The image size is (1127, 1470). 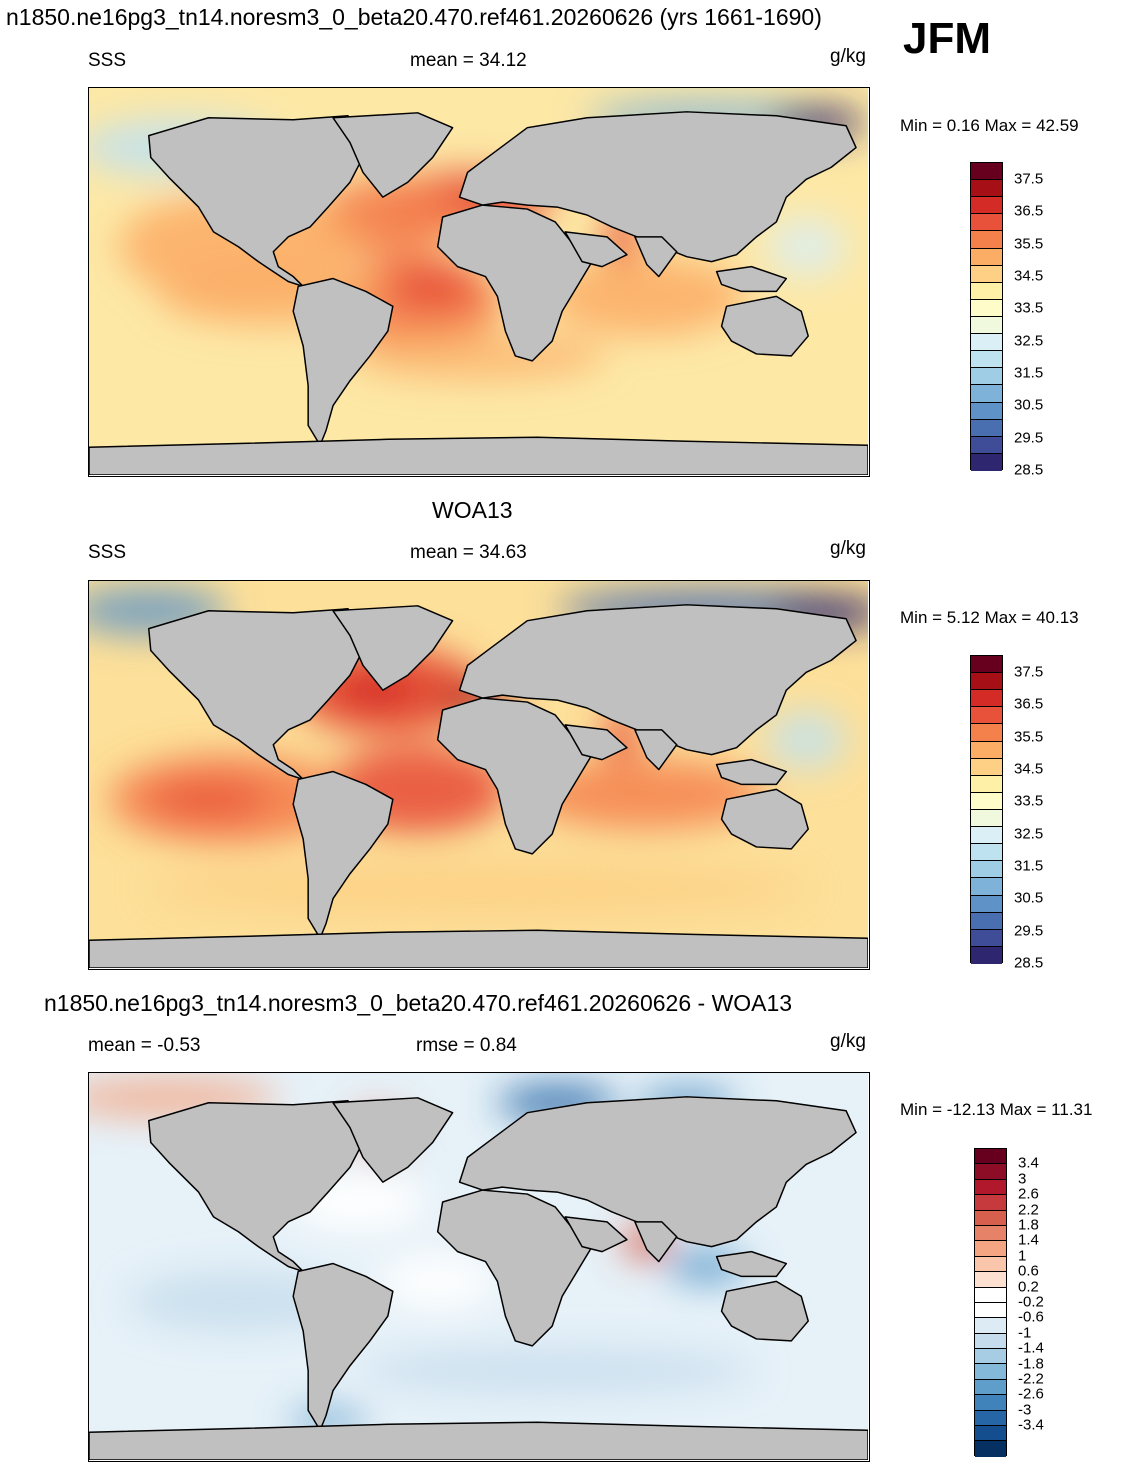 I want to click on colorbar-tick-label: -2.6, so click(x=1031, y=1394).